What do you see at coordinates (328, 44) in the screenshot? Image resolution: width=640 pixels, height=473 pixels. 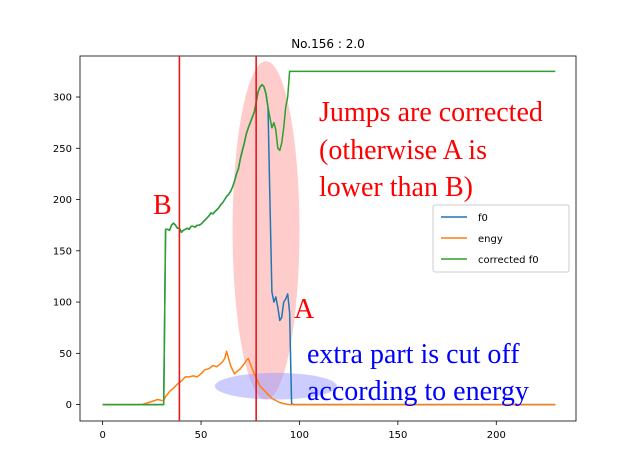 I see `chart-title: No.156 : 2.0` at bounding box center [328, 44].